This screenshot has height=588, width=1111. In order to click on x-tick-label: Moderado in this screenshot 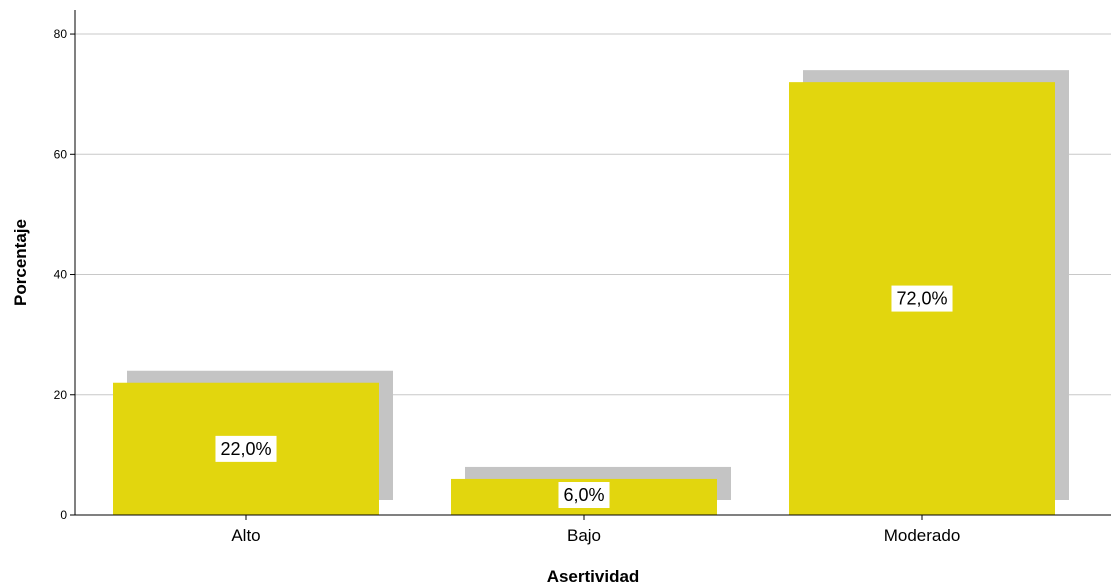, I will do `click(922, 535)`.